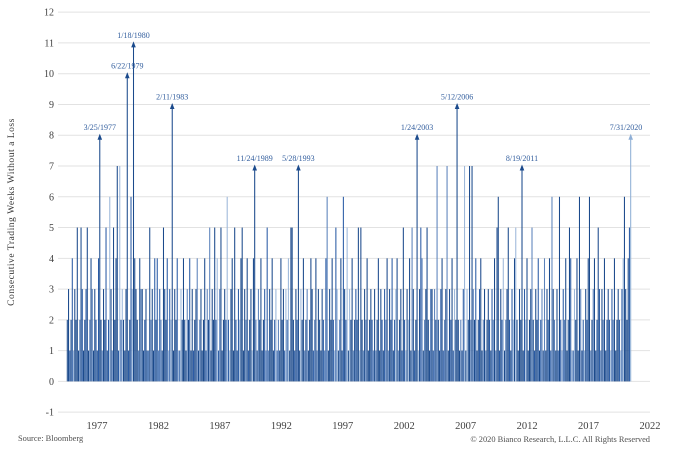  I want to click on y-tick-label: 11, so click(49, 43).